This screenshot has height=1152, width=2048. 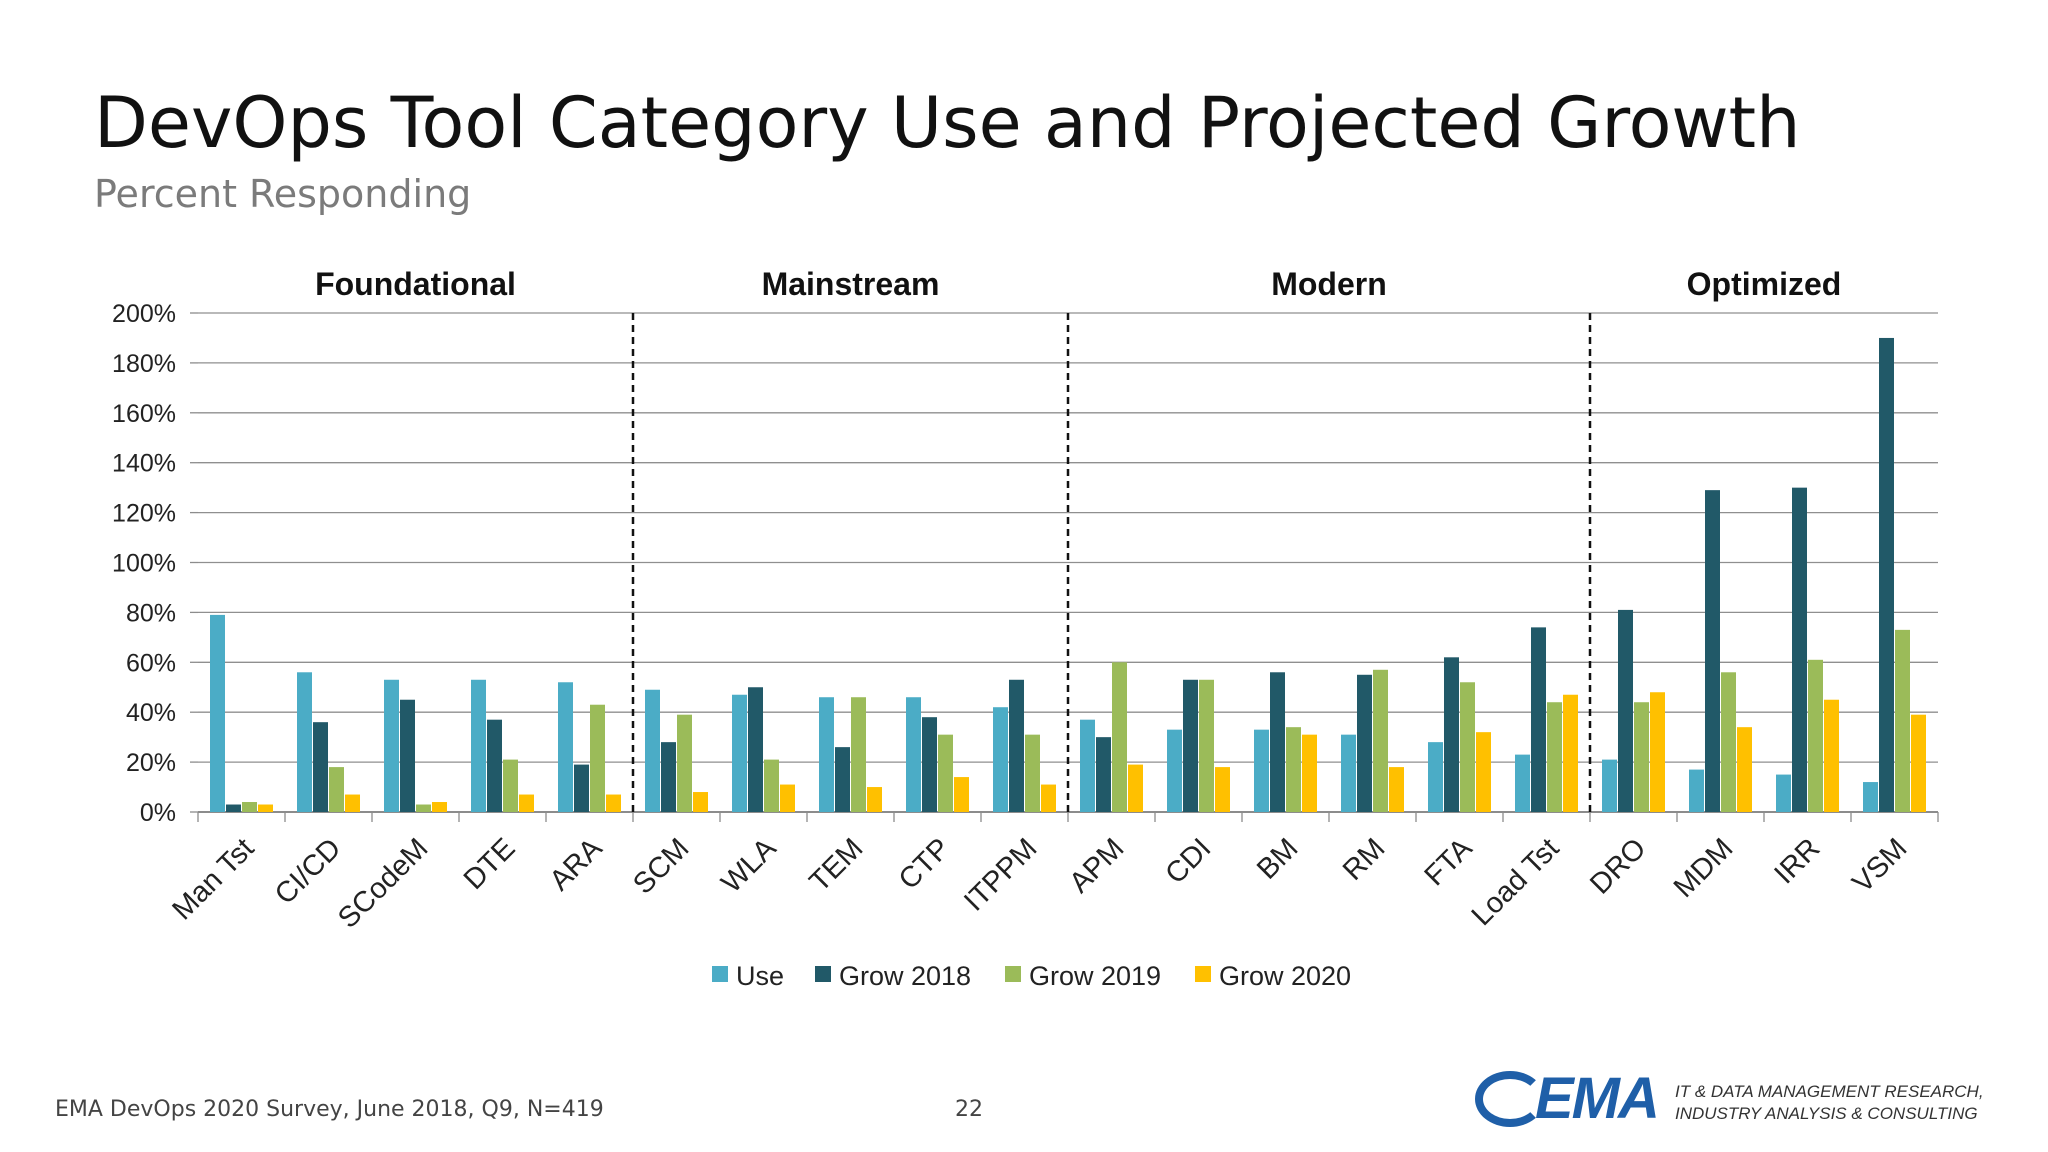 I want to click on x-tick-label: FTA, so click(x=1449, y=862).